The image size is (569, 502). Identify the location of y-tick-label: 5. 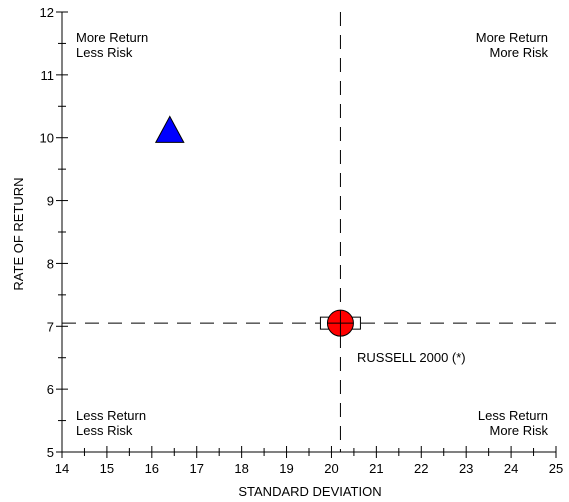
(50, 452).